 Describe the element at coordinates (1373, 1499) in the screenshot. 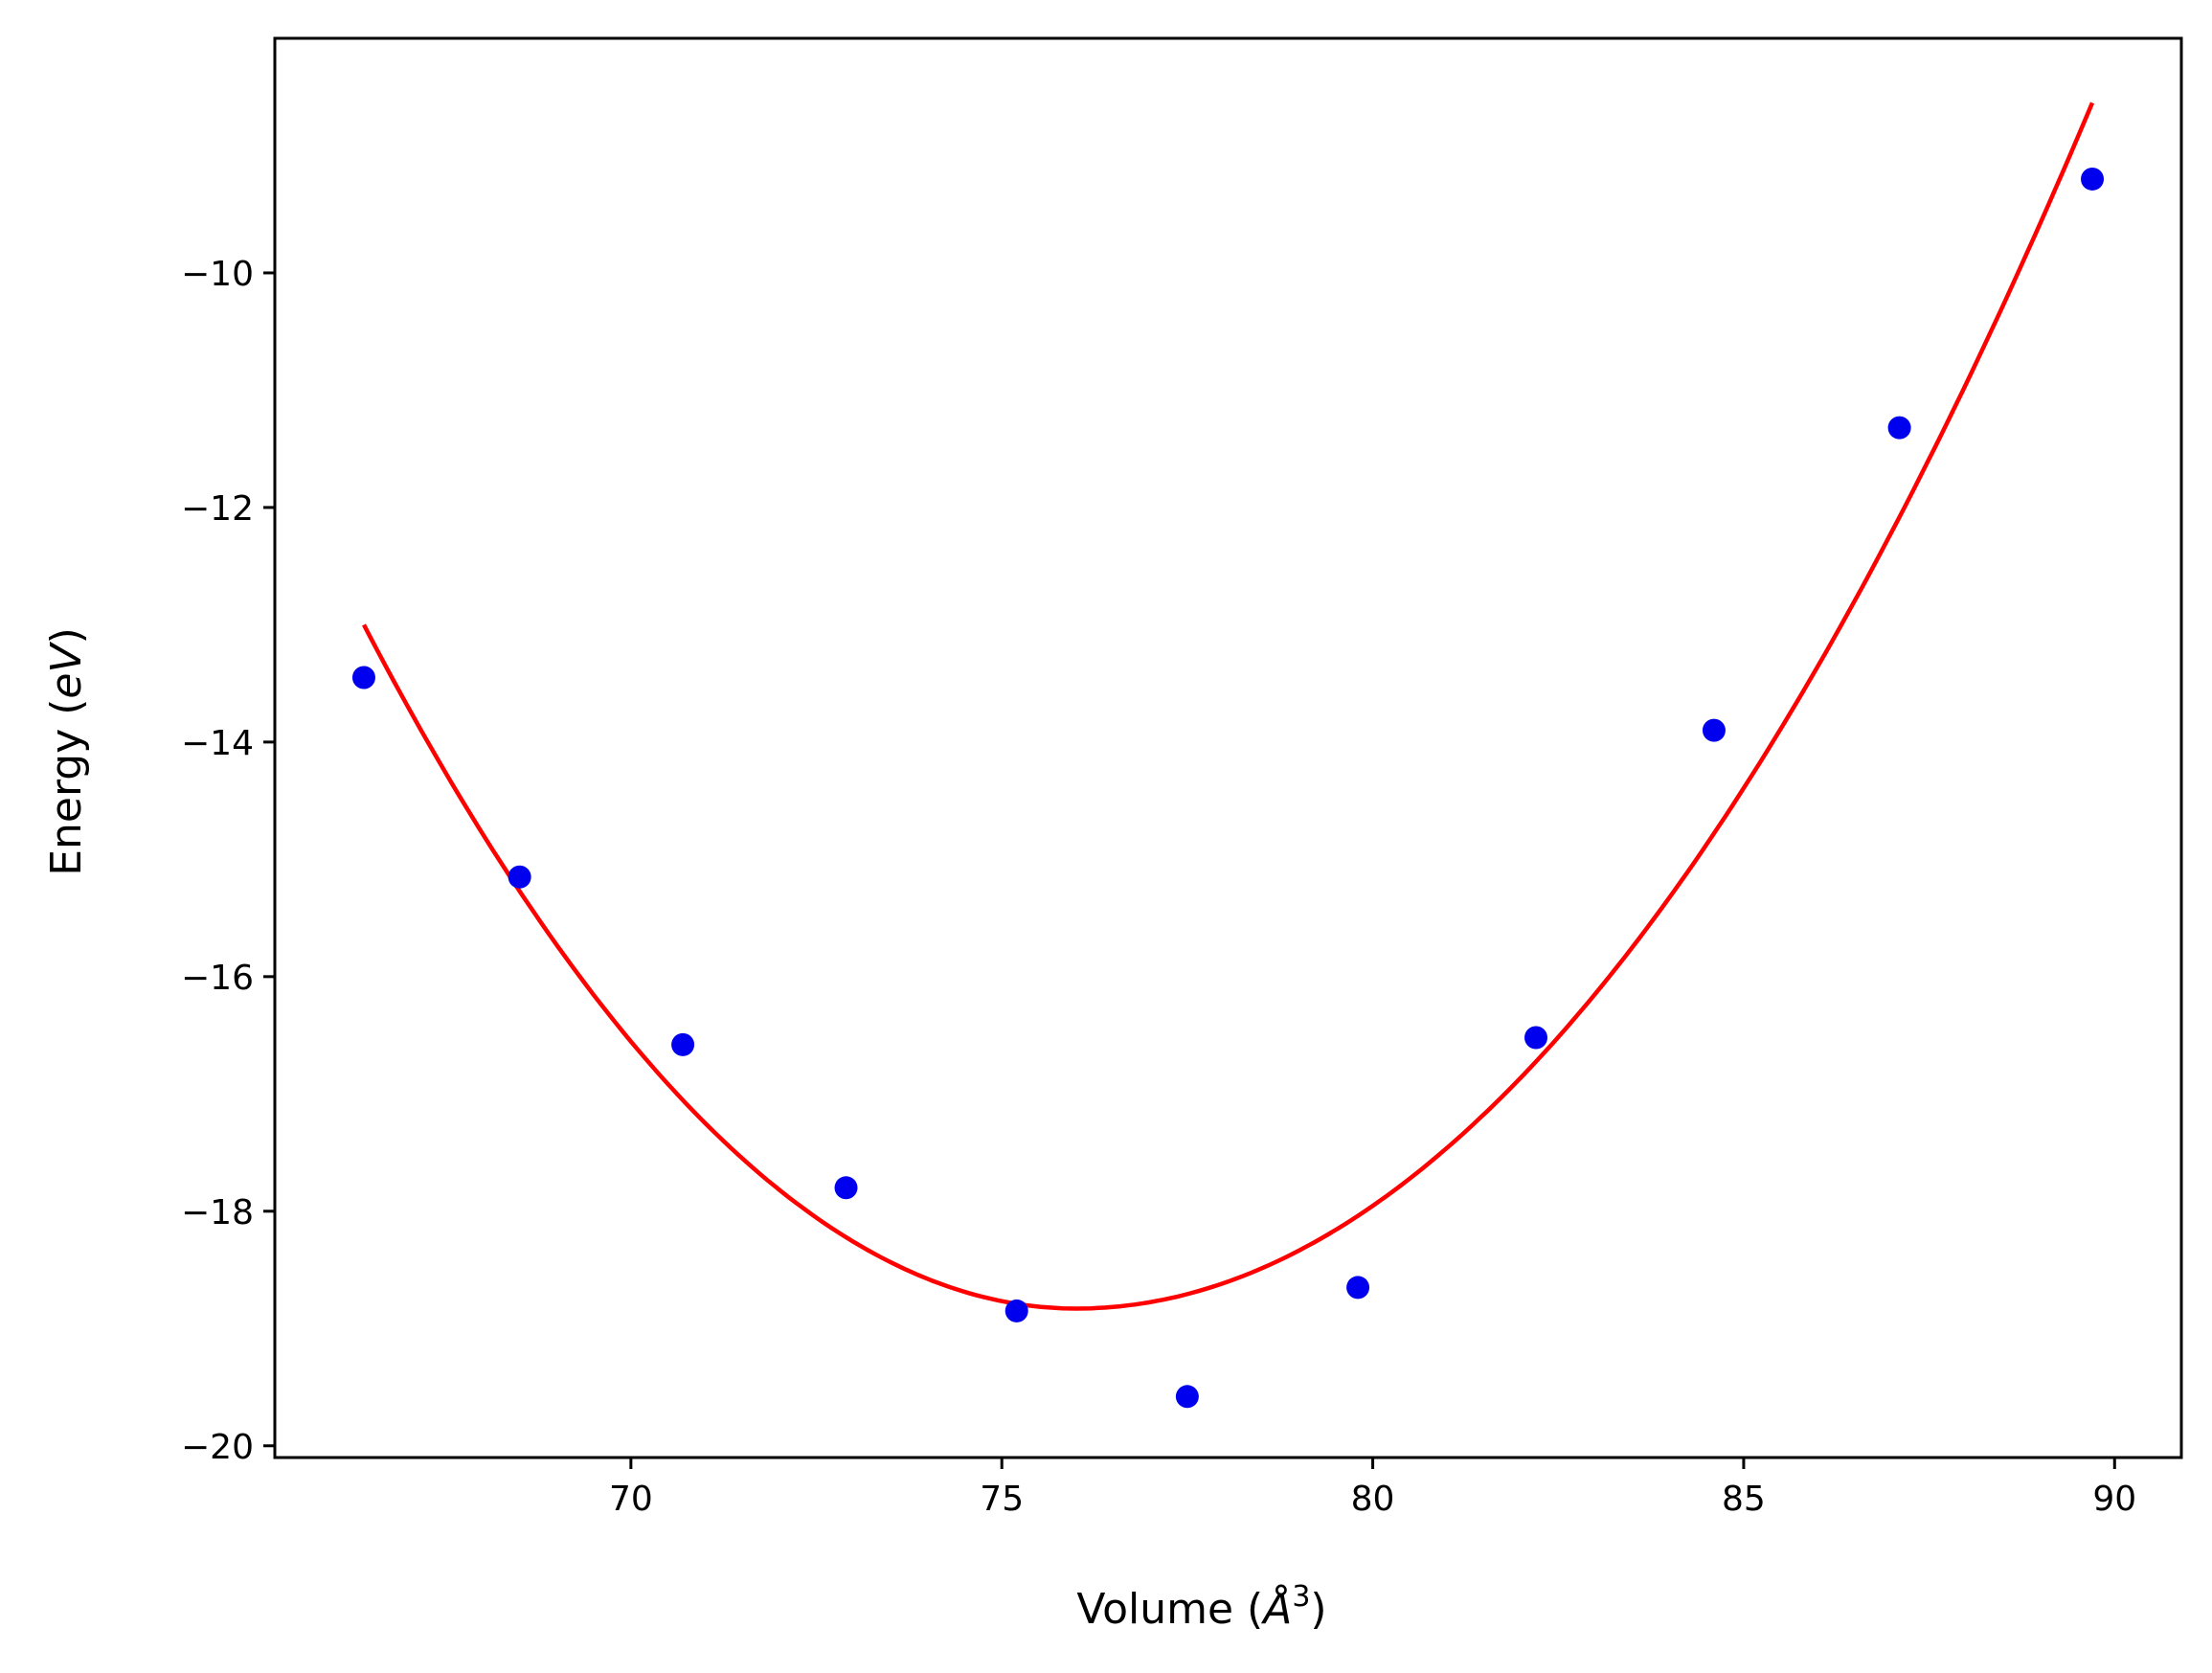

I see `x-tick-label: 80` at that location.